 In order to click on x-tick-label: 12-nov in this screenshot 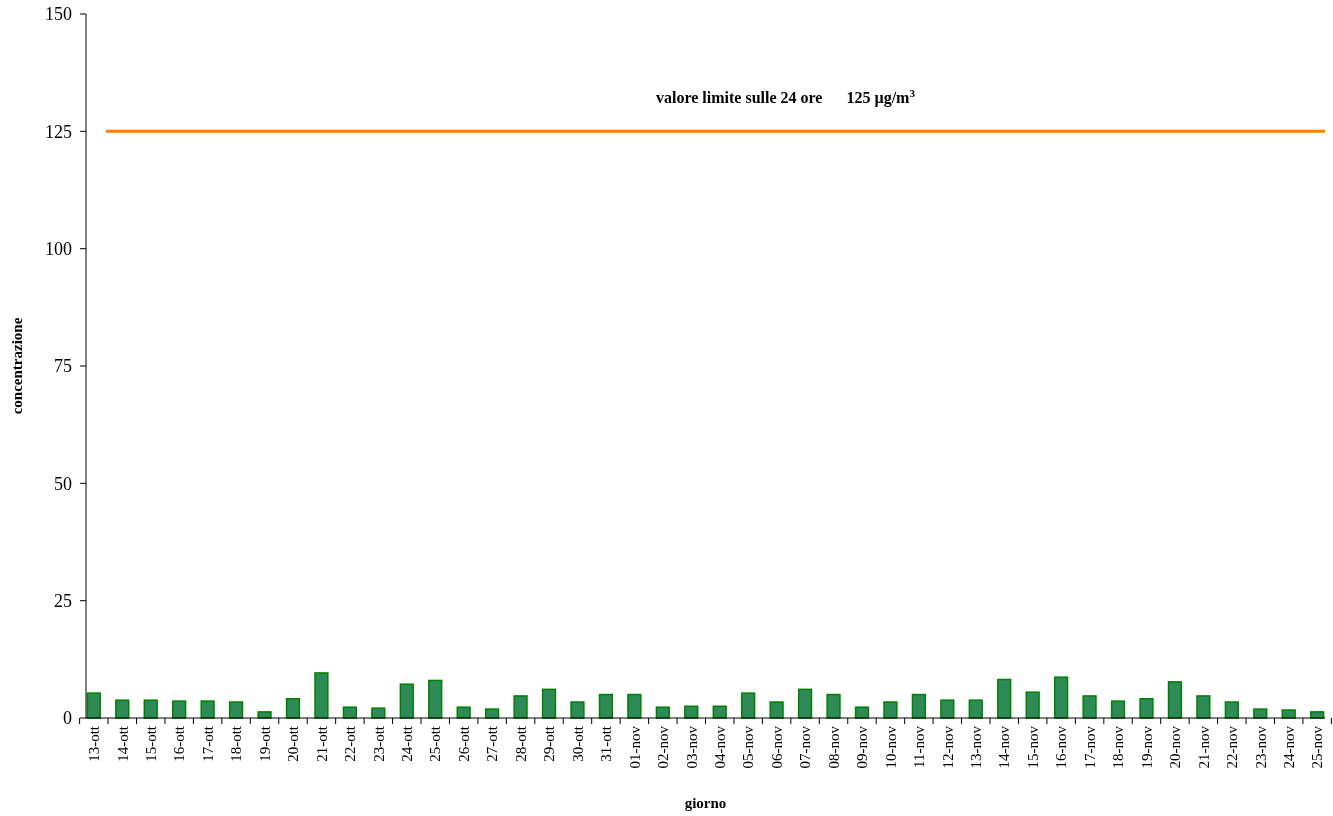, I will do `click(947, 747)`.